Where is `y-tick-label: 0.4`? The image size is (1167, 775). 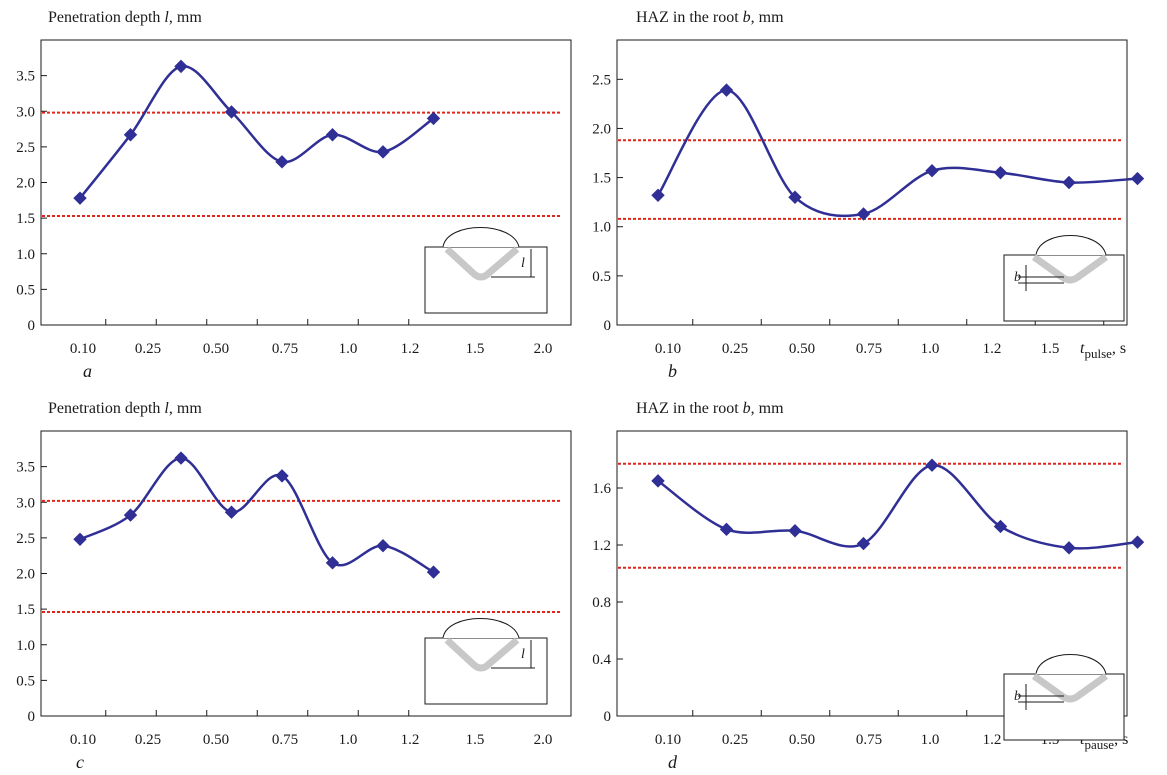 y-tick-label: 0.4 is located at coordinates (601, 660).